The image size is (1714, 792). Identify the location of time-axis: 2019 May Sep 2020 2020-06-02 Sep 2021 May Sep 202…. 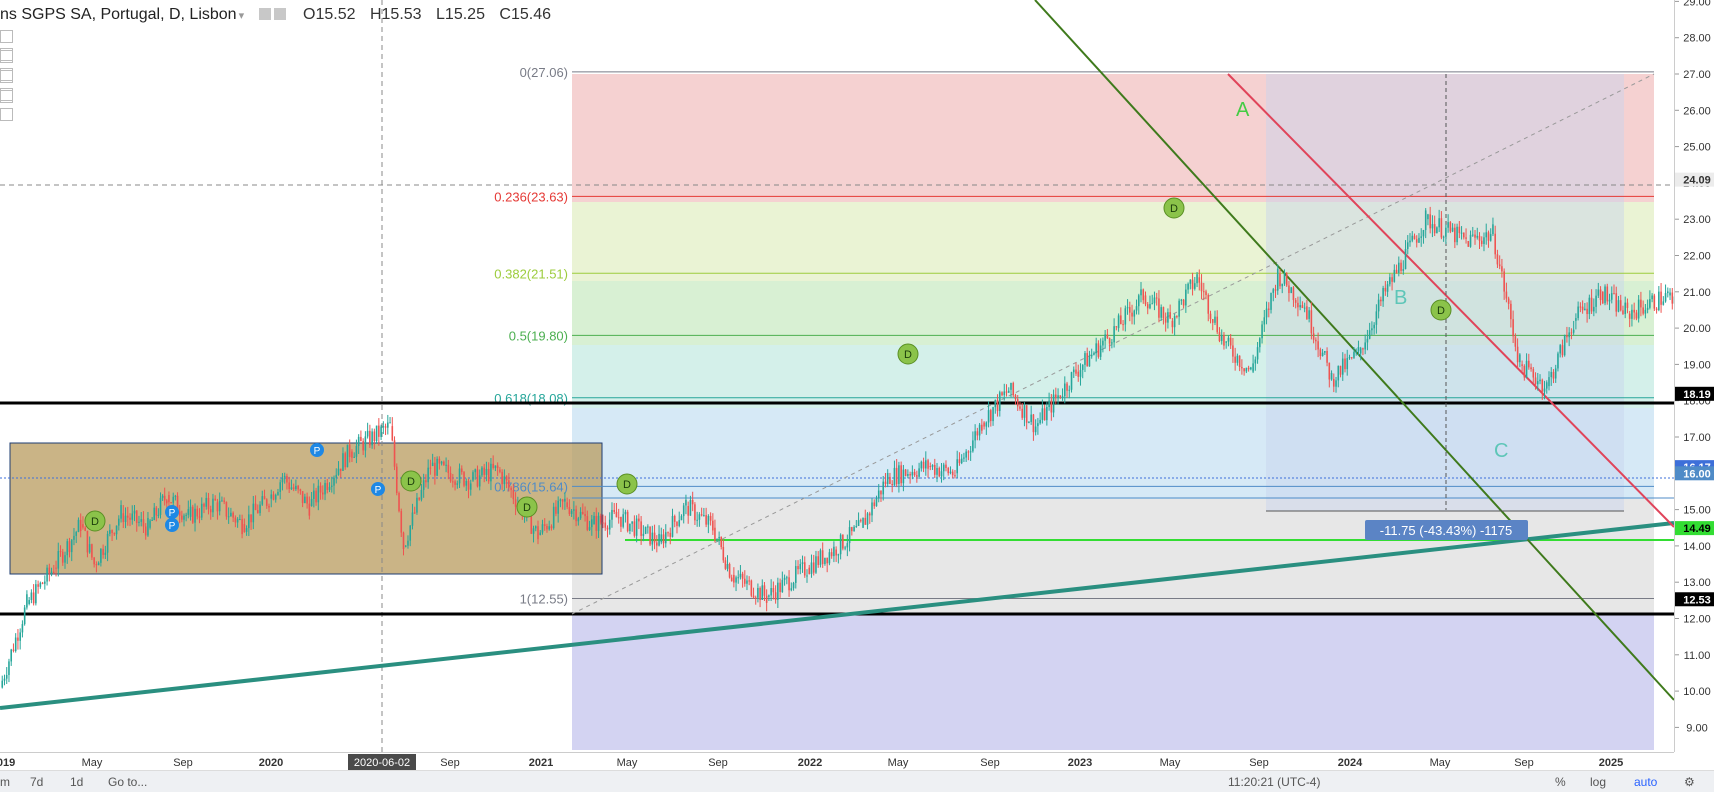
(837, 761).